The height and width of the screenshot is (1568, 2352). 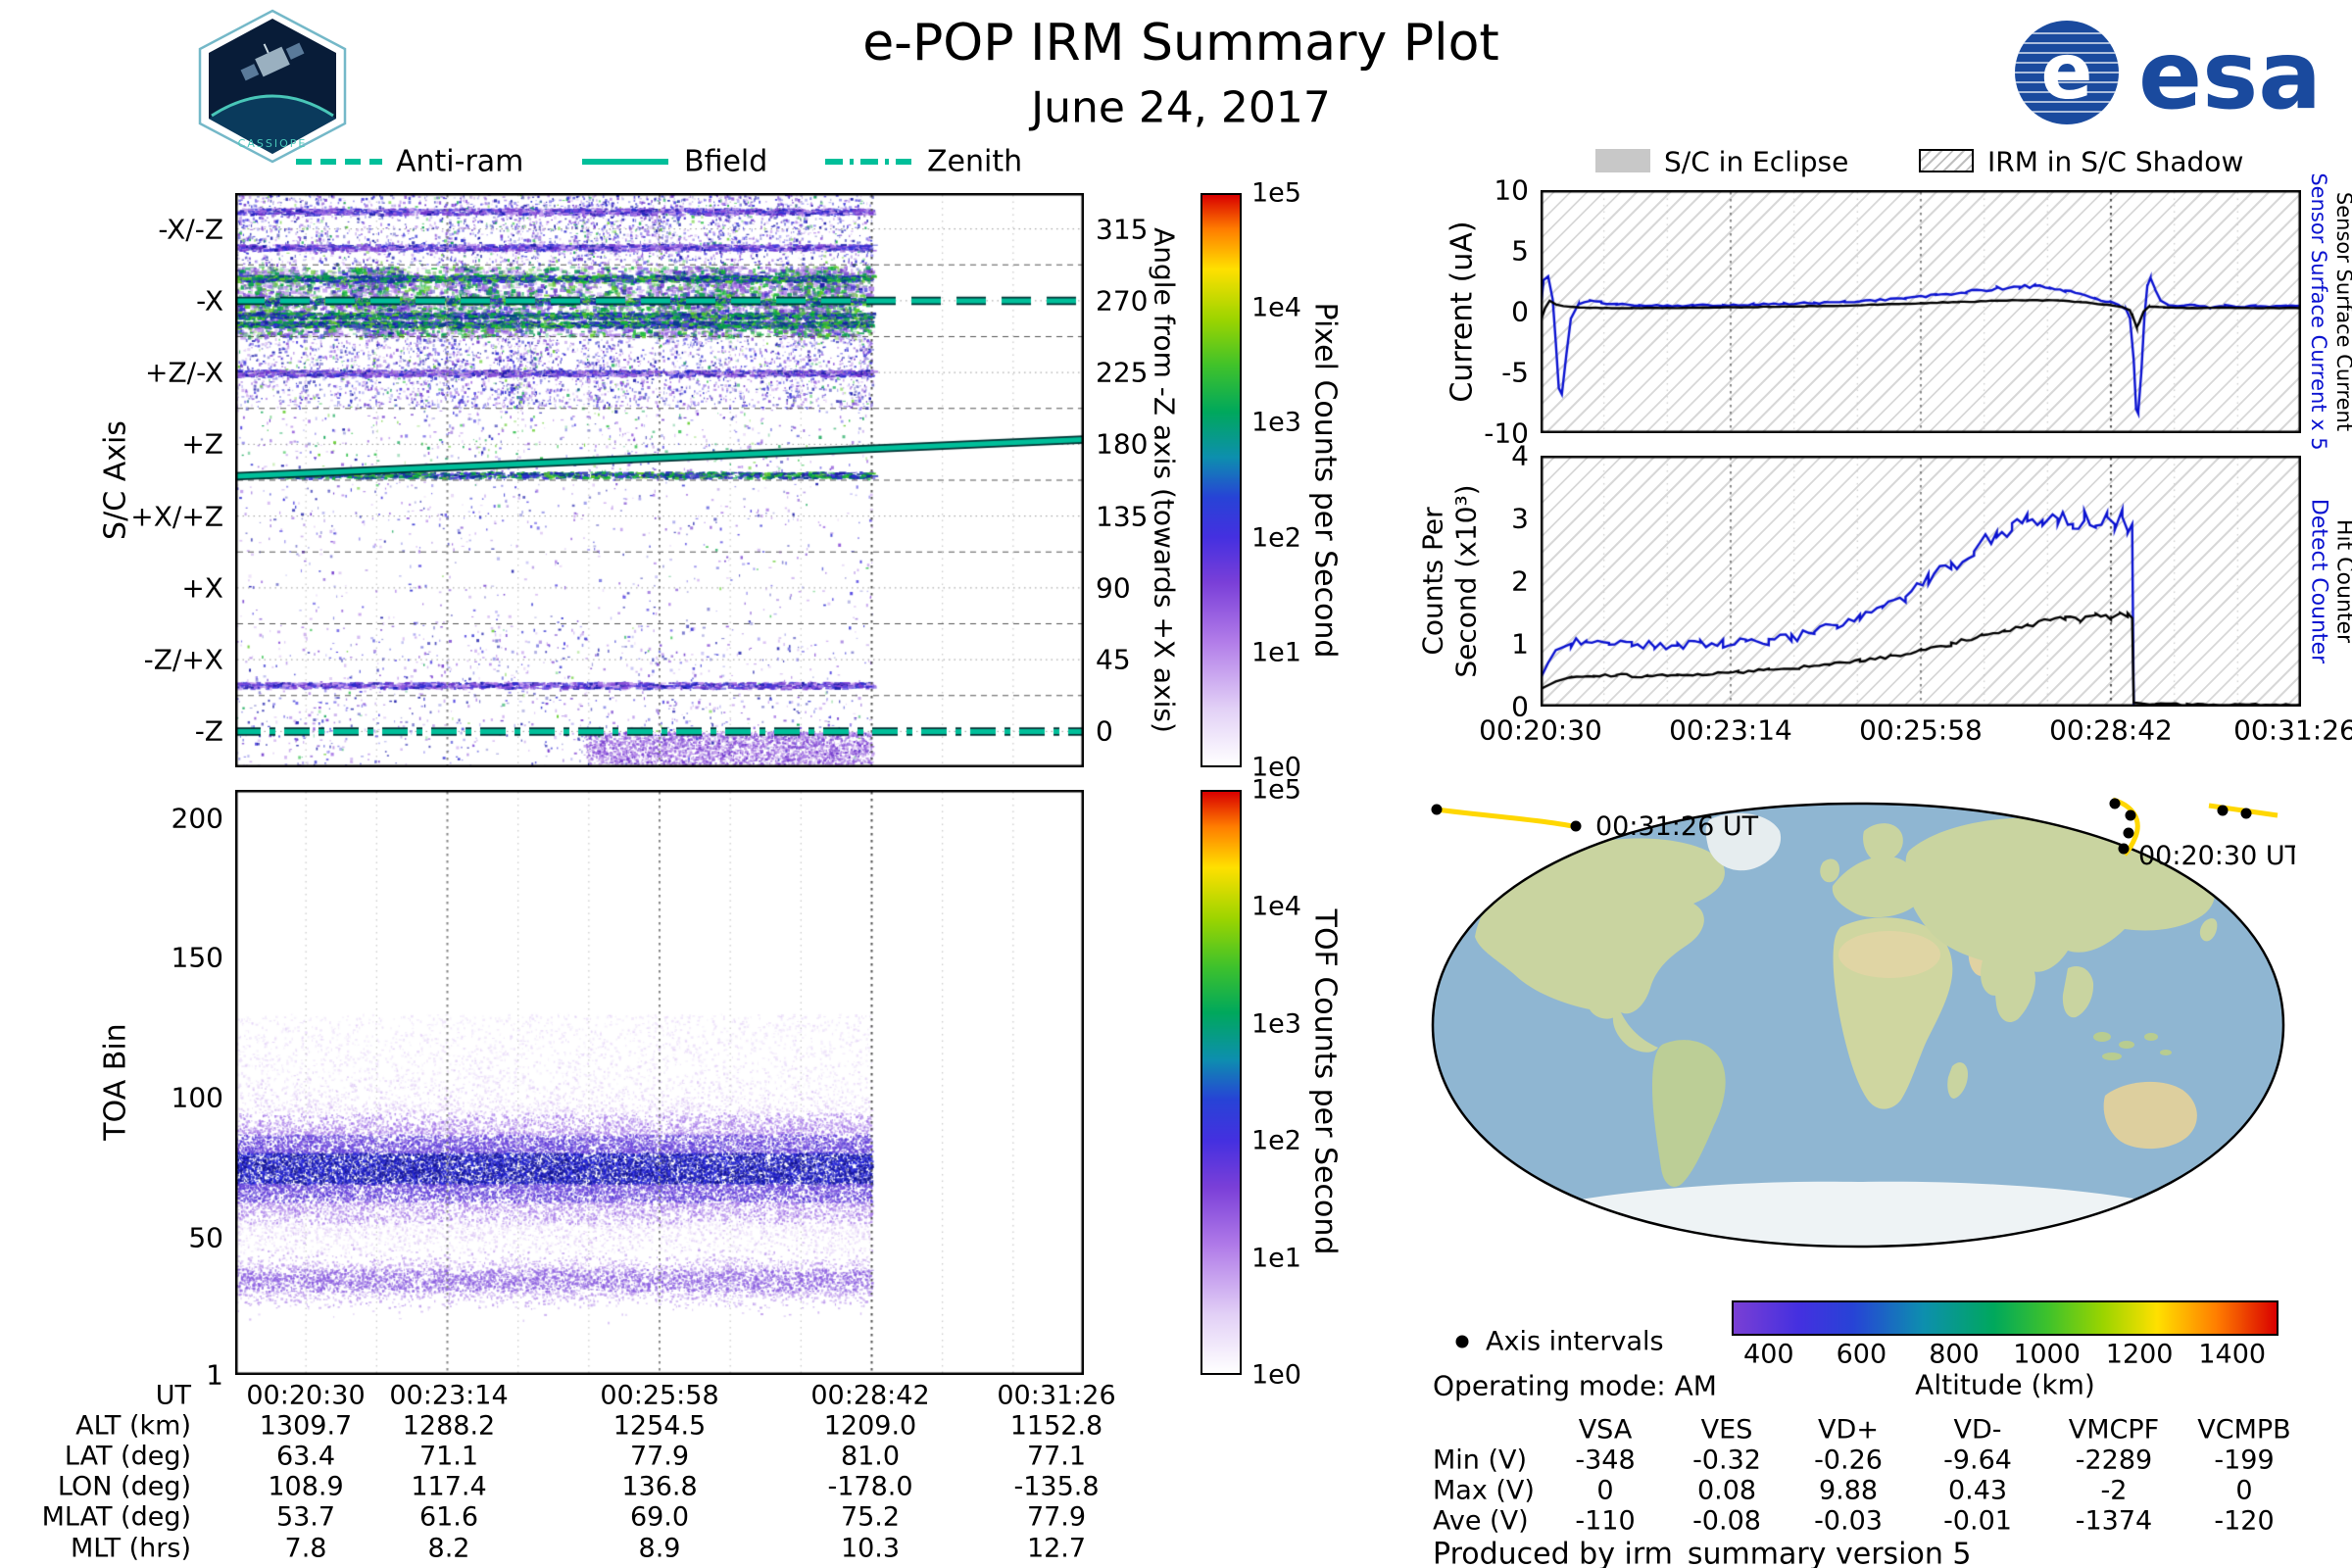 I want to click on bfield-solid-line-sample, so click(x=625, y=162).